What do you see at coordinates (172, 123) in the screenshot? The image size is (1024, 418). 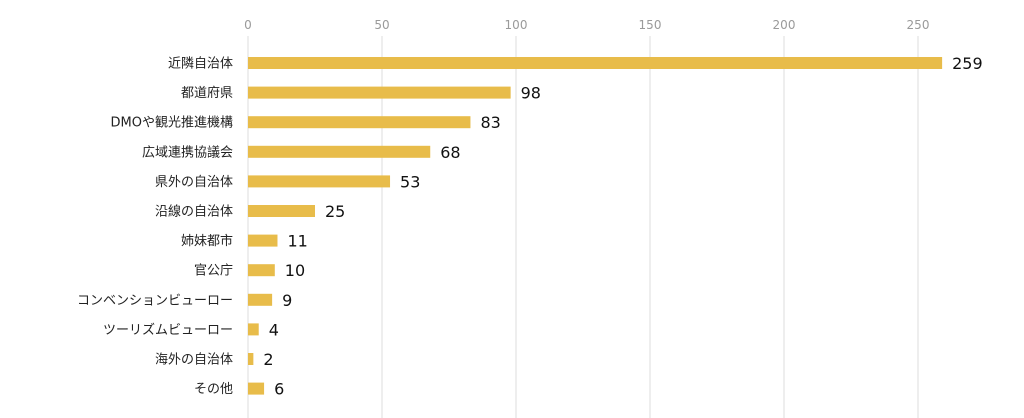 I see `category-label: DMOや観光推進機構` at bounding box center [172, 123].